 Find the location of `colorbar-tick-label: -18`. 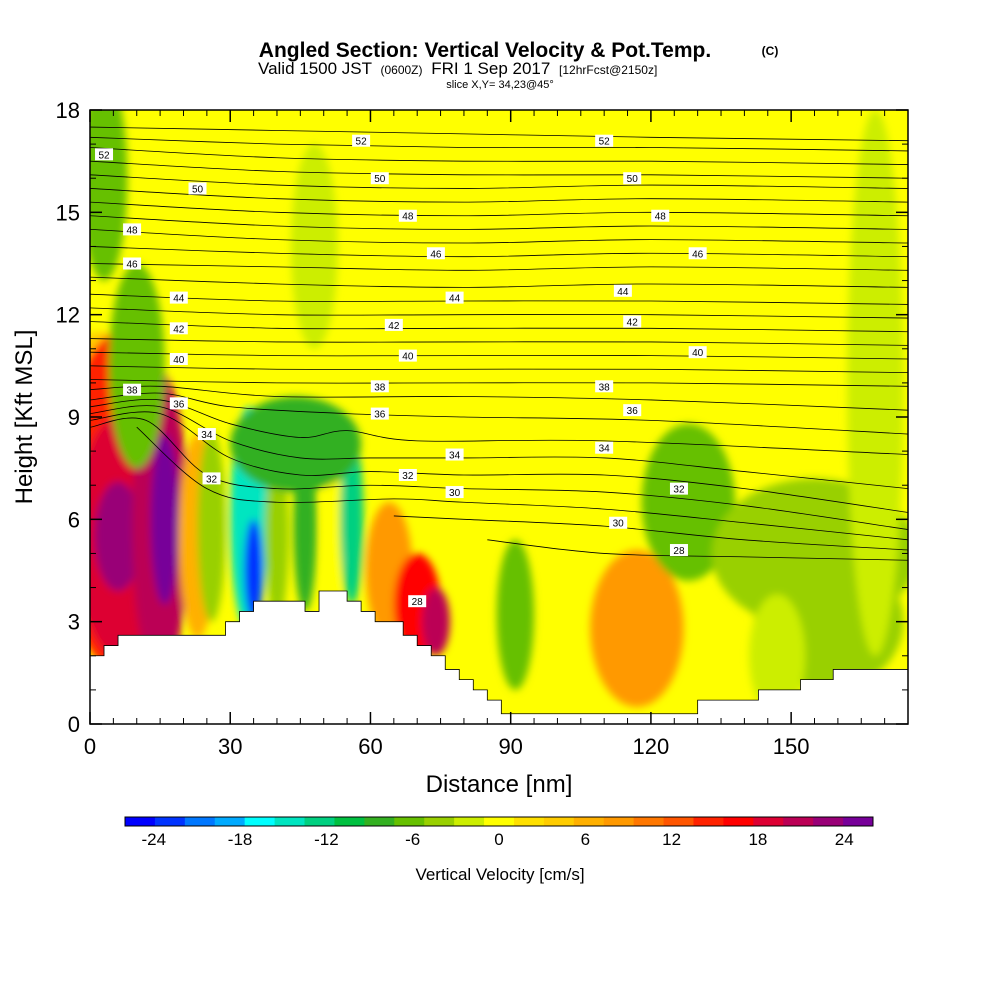

colorbar-tick-label: -18 is located at coordinates (240, 839).